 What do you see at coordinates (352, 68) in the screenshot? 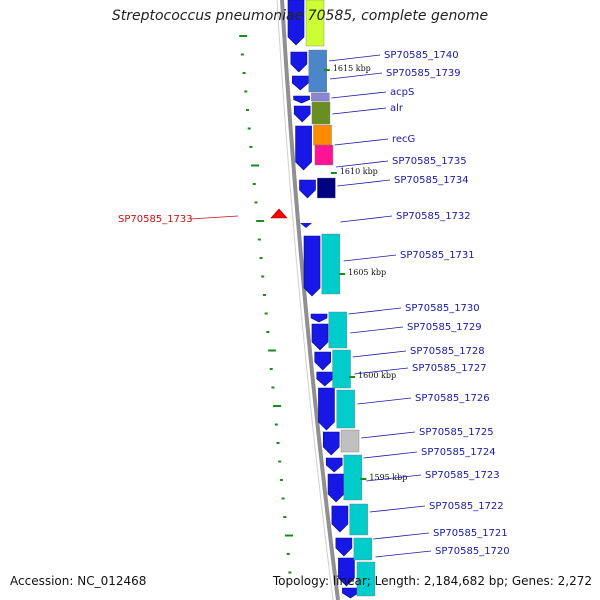
I see `position-tick-label: 1615 kbp` at bounding box center [352, 68].